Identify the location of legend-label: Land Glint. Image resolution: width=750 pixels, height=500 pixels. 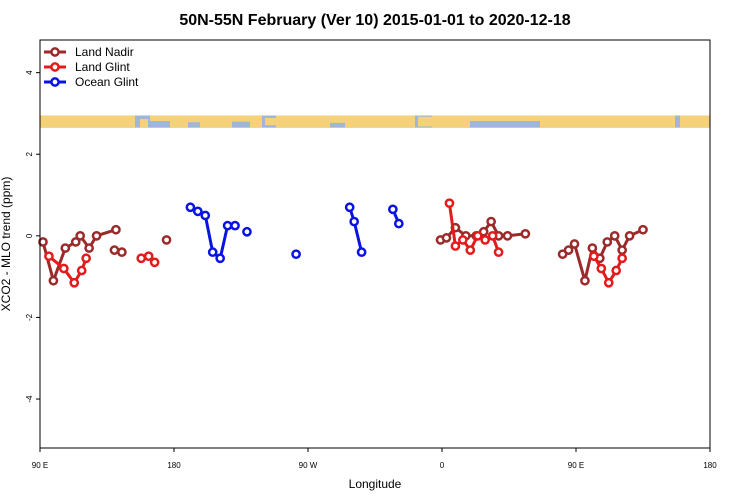
(102, 67).